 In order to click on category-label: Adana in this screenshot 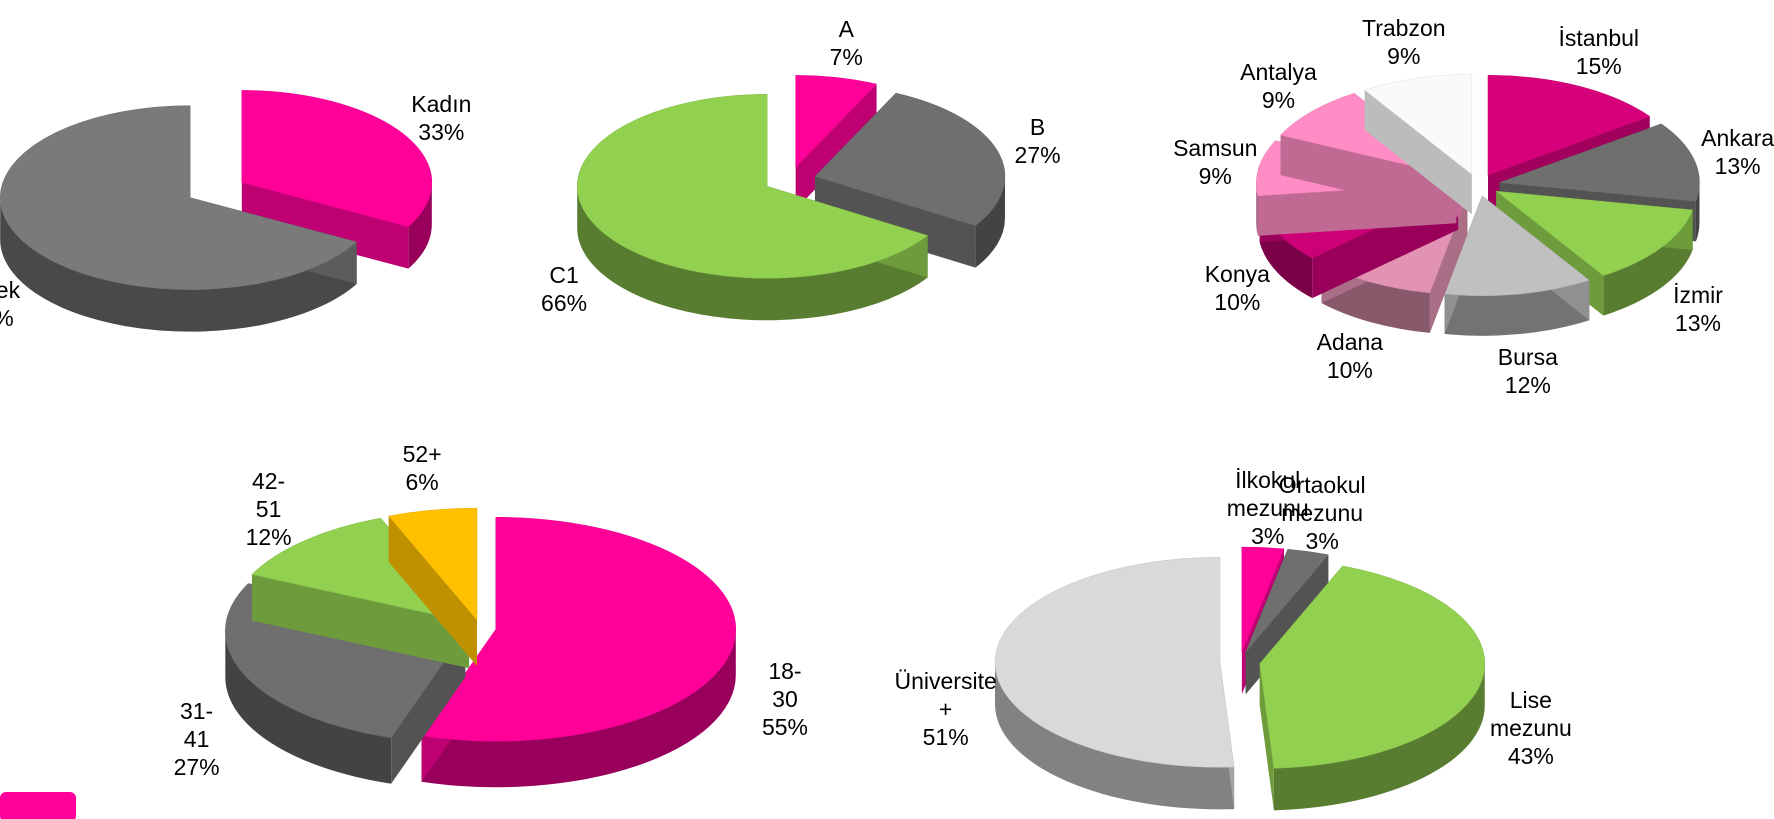, I will do `click(1350, 341)`.